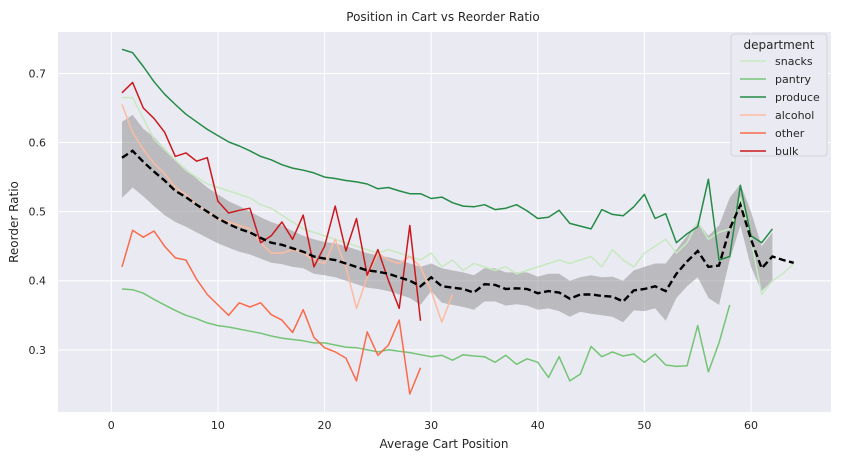  What do you see at coordinates (444, 444) in the screenshot?
I see `x-axis-label: Average Cart Position` at bounding box center [444, 444].